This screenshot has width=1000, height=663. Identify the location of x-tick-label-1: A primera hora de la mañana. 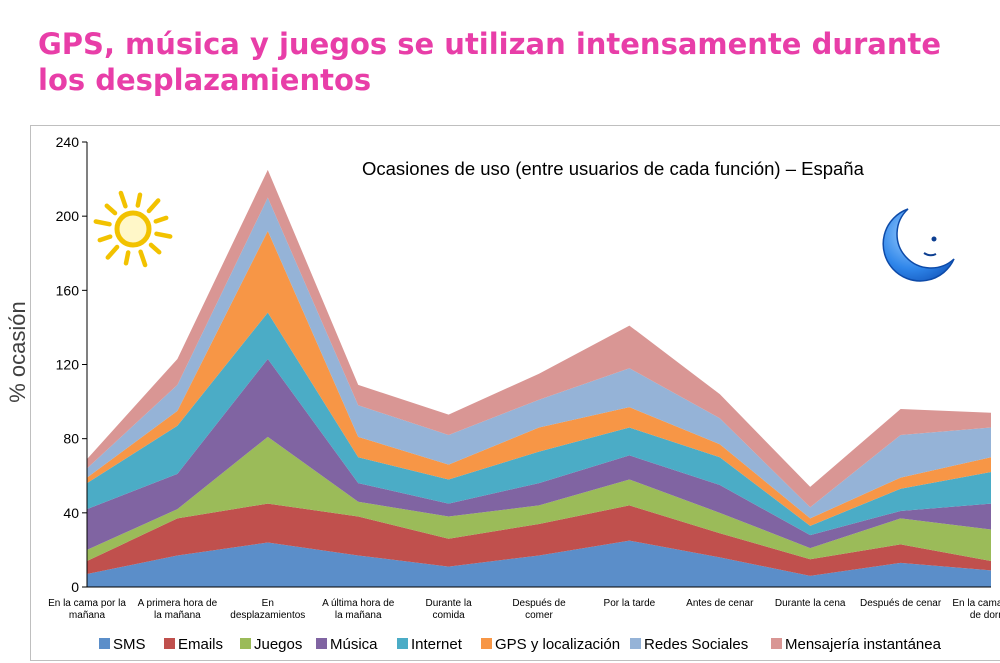
(178, 609).